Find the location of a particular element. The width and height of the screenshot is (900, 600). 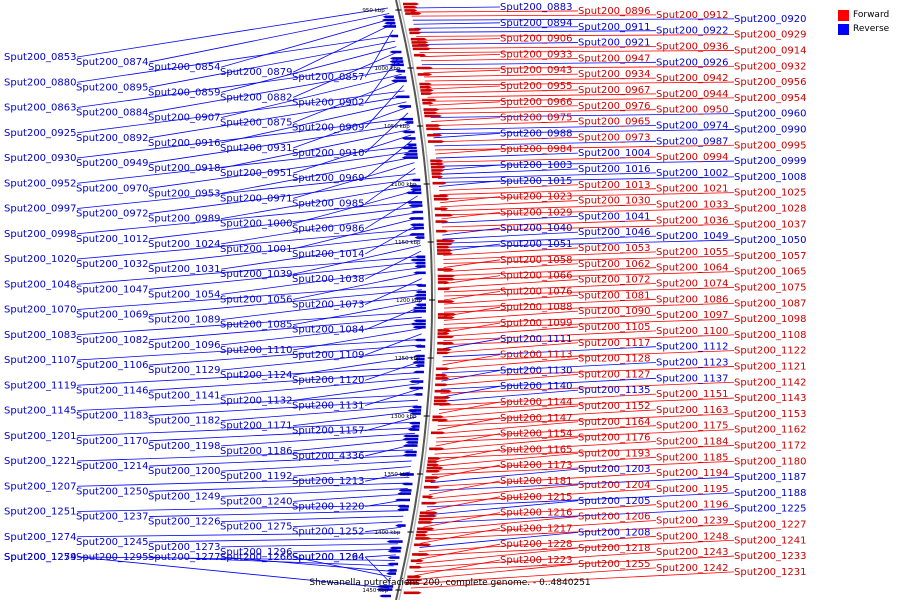

gene-label-reverse: Sput200_0988 is located at coordinates (536, 133).